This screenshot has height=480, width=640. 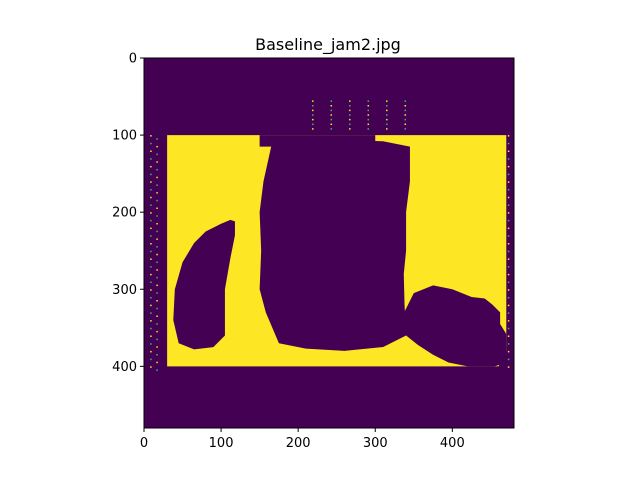 I want to click on y-tick-label: 300, so click(x=124, y=290).